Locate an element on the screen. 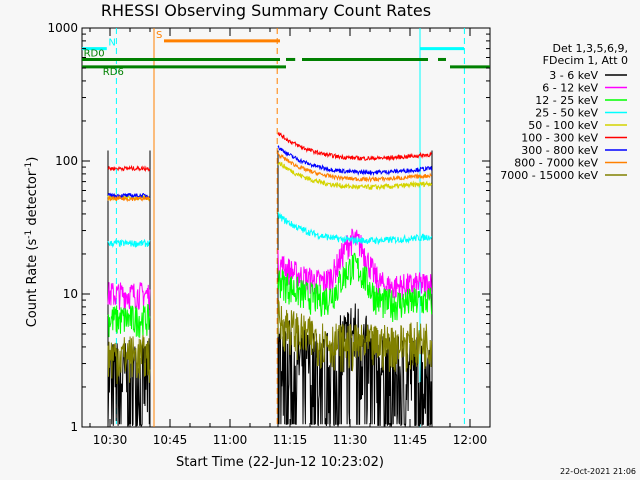 The height and width of the screenshot is (480, 640). flag-label: RD0 is located at coordinates (94, 53).